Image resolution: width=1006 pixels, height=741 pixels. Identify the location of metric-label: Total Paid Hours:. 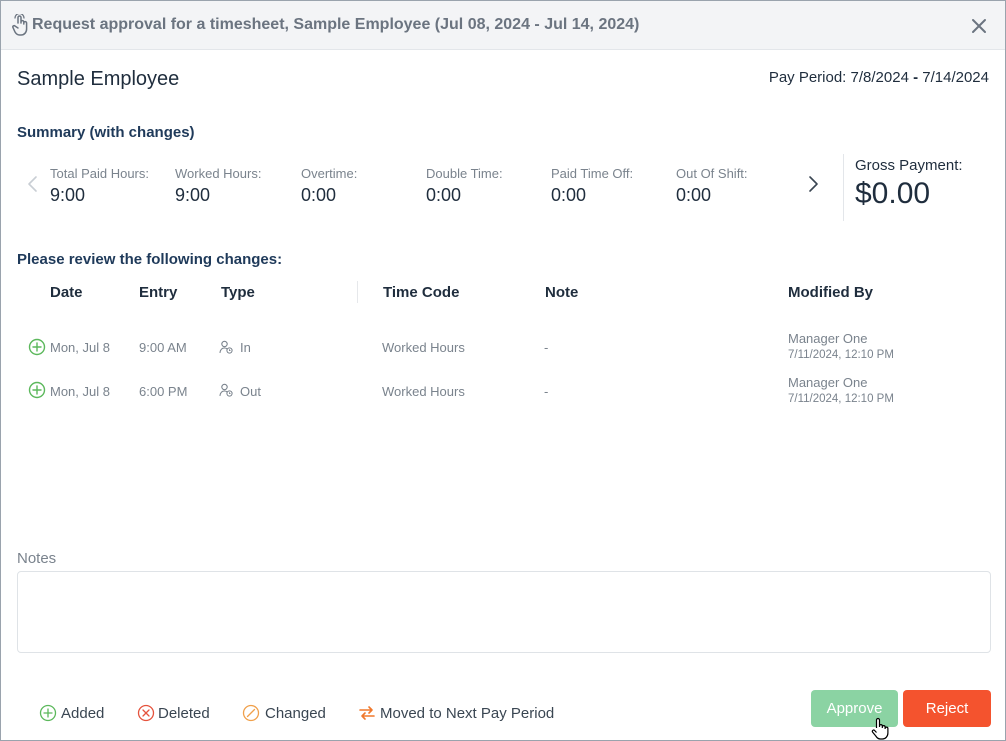
(99, 173).